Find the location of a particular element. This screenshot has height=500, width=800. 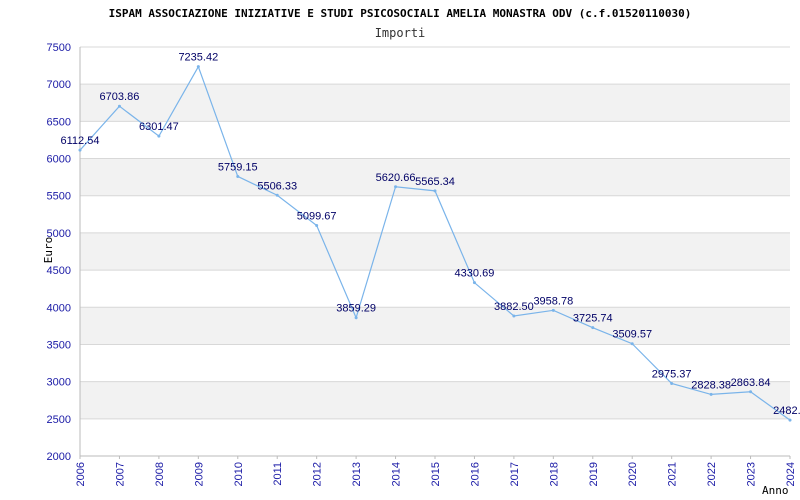

x-tick-label: 2009 is located at coordinates (199, 474).